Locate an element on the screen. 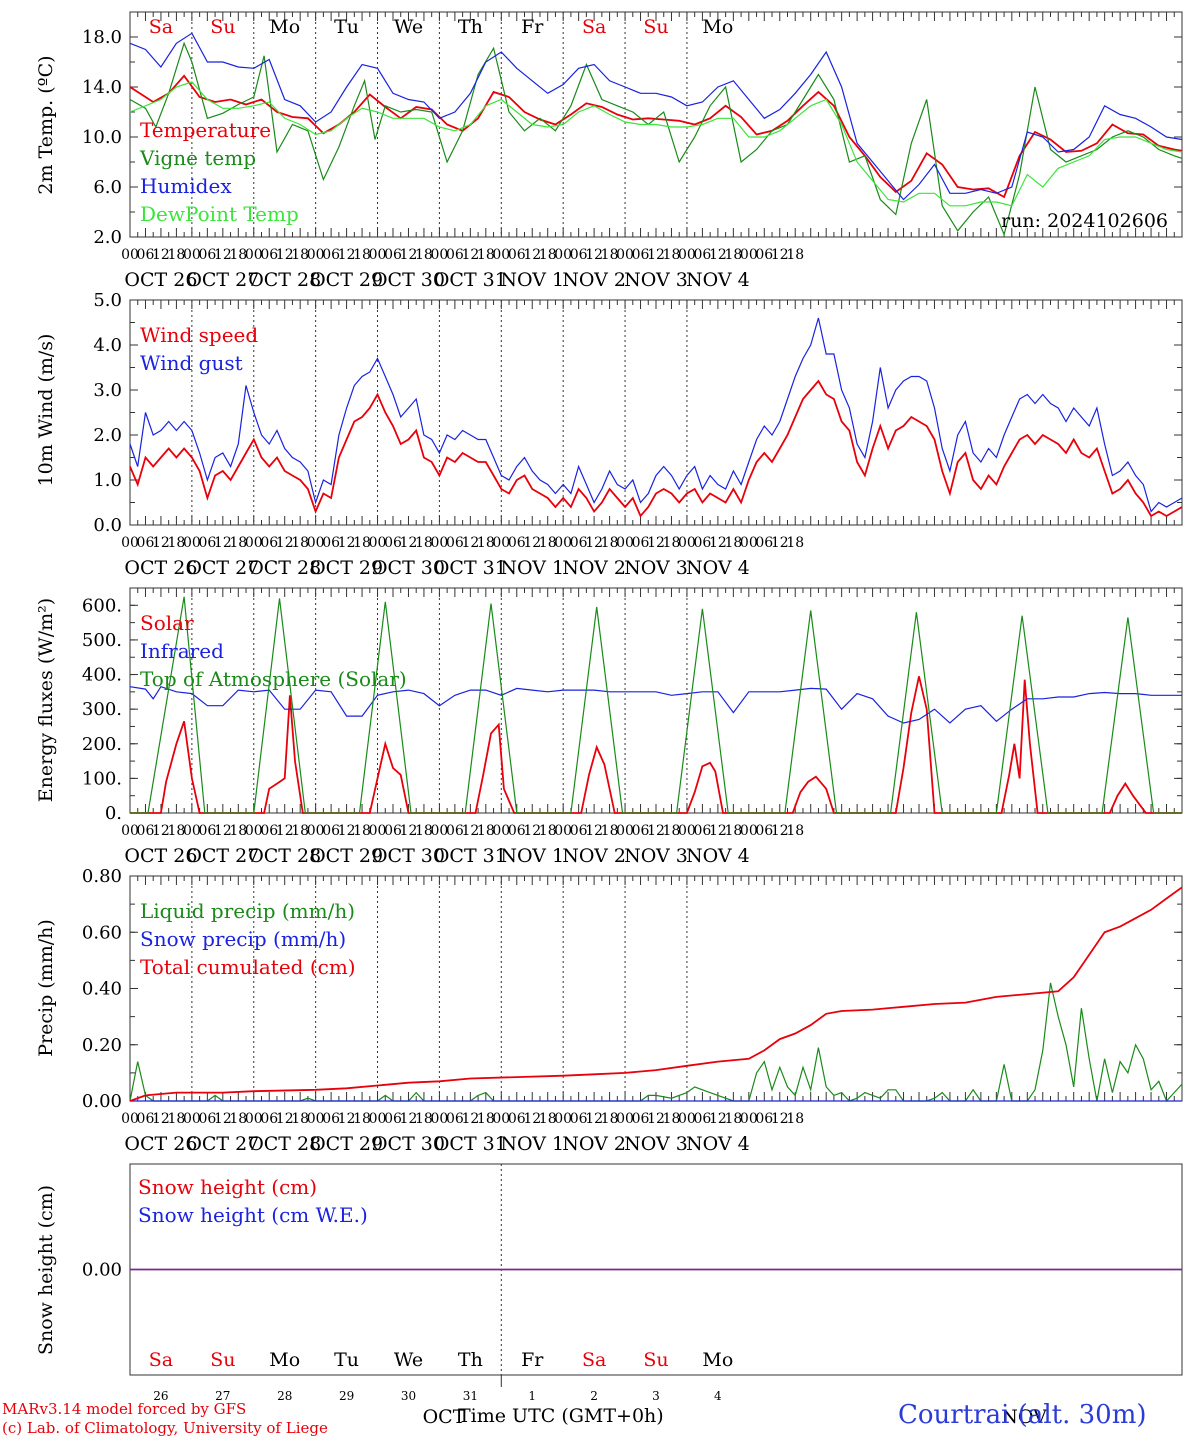 Image resolution: width=1194 pixels, height=1444 pixels. y-tick-label: 500. is located at coordinates (102, 640).